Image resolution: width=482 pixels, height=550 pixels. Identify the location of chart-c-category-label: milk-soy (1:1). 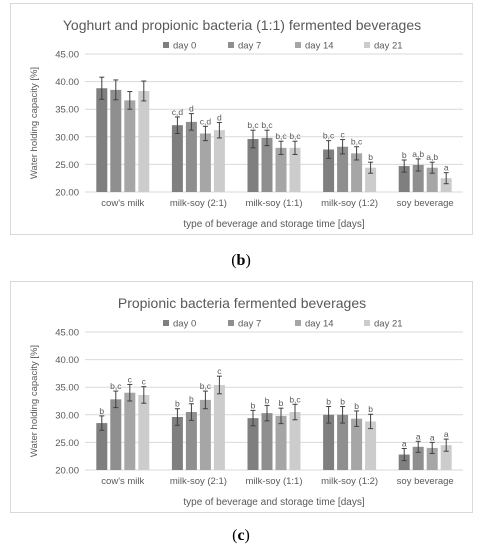
(273, 481).